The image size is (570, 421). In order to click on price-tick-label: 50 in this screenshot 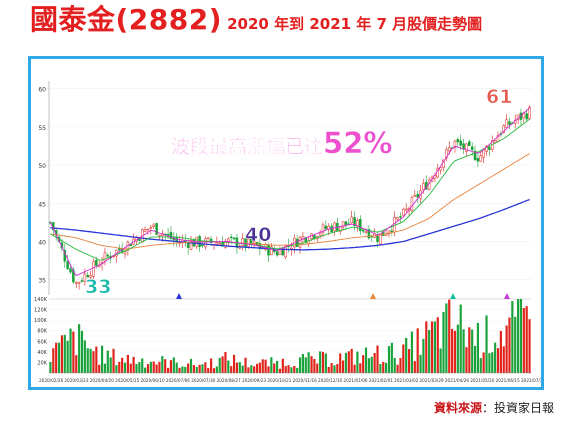, I will do `click(42, 166)`.